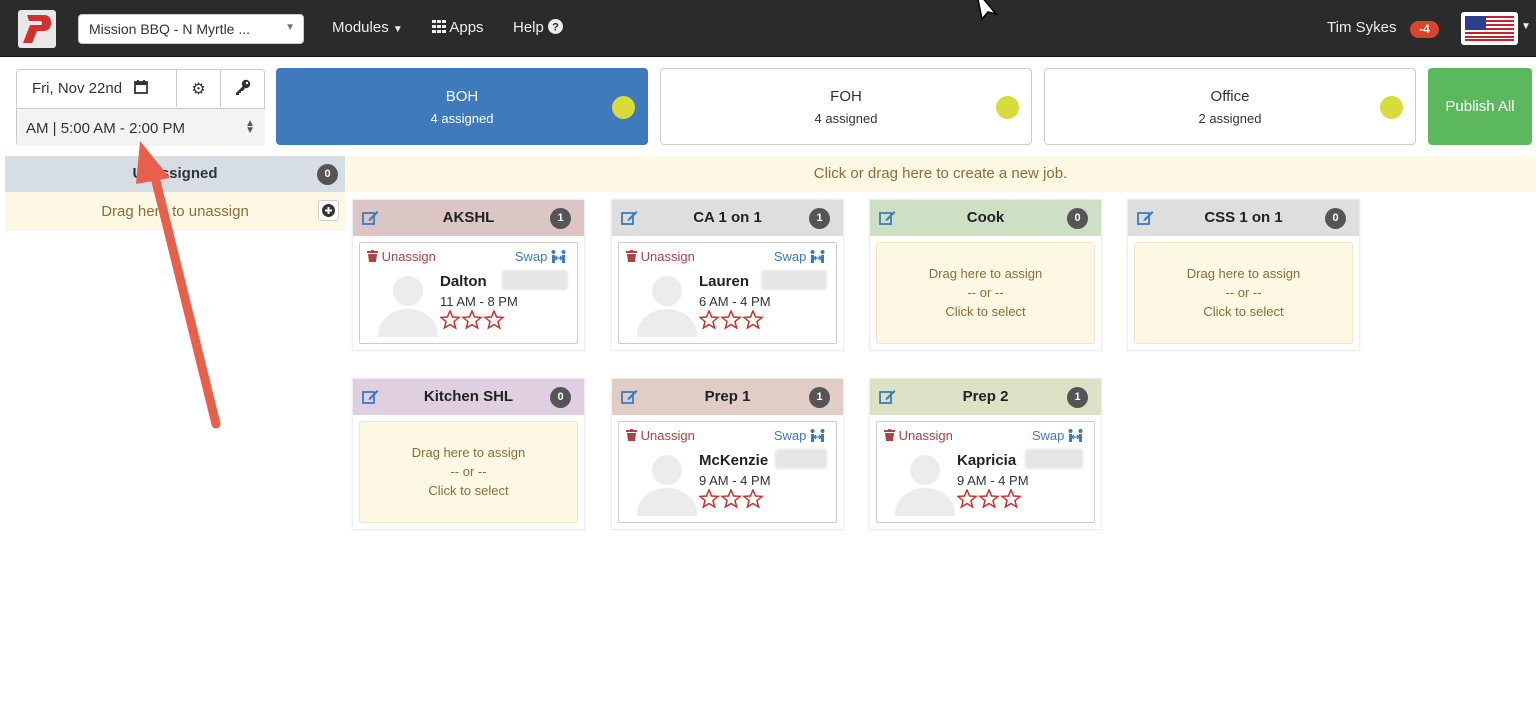 The height and width of the screenshot is (719, 1536). I want to click on p-logo-icon, so click(37, 29).